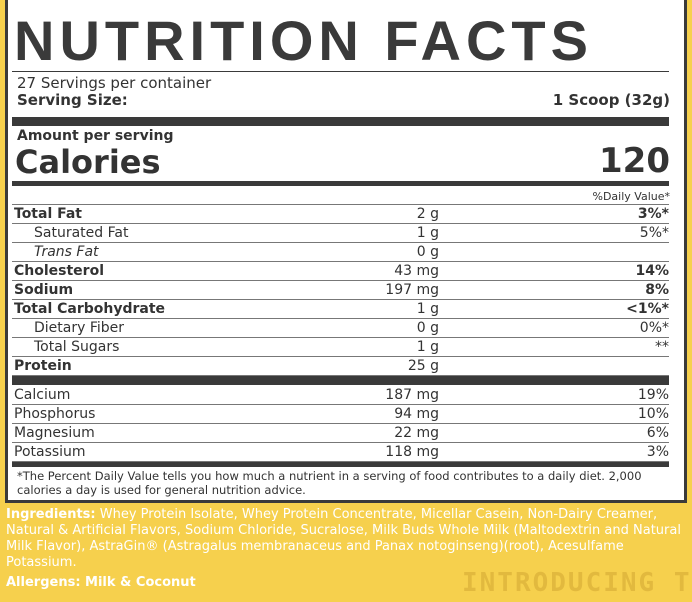  I want to click on nutrient-row: Saturated Fat 1 g 5%*, so click(340, 233).